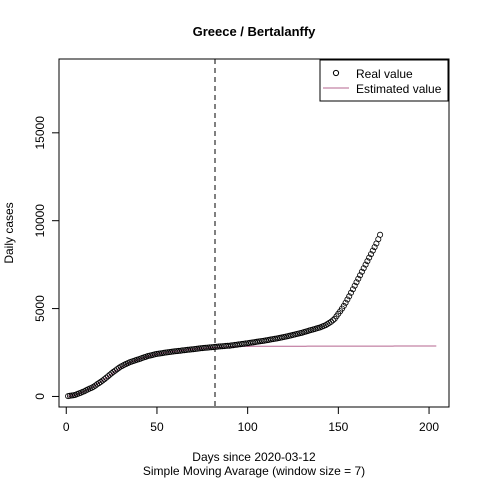 Image resolution: width=480 pixels, height=480 pixels. Describe the element at coordinates (40, 396) in the screenshot. I see `y-tick-label: 0` at that location.